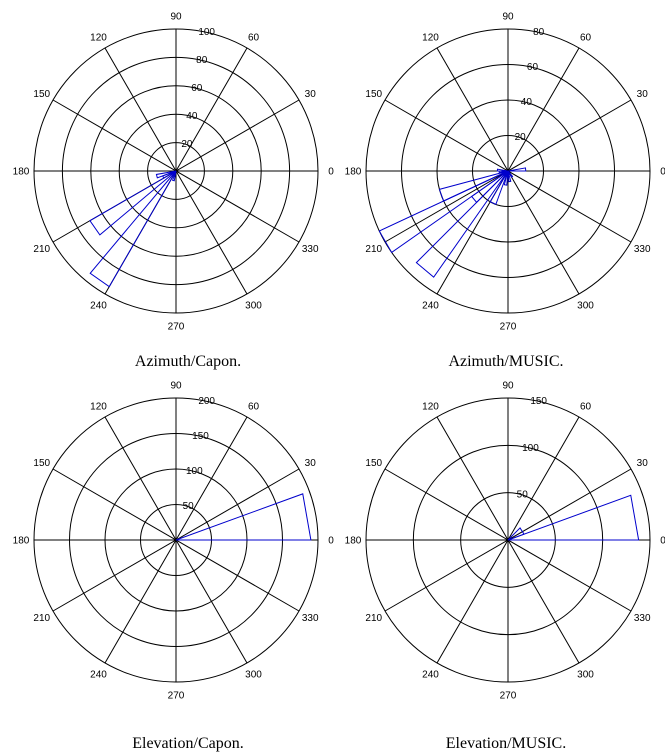  What do you see at coordinates (188, 743) in the screenshot?
I see `chart-caption: Elevation/Capon.` at bounding box center [188, 743].